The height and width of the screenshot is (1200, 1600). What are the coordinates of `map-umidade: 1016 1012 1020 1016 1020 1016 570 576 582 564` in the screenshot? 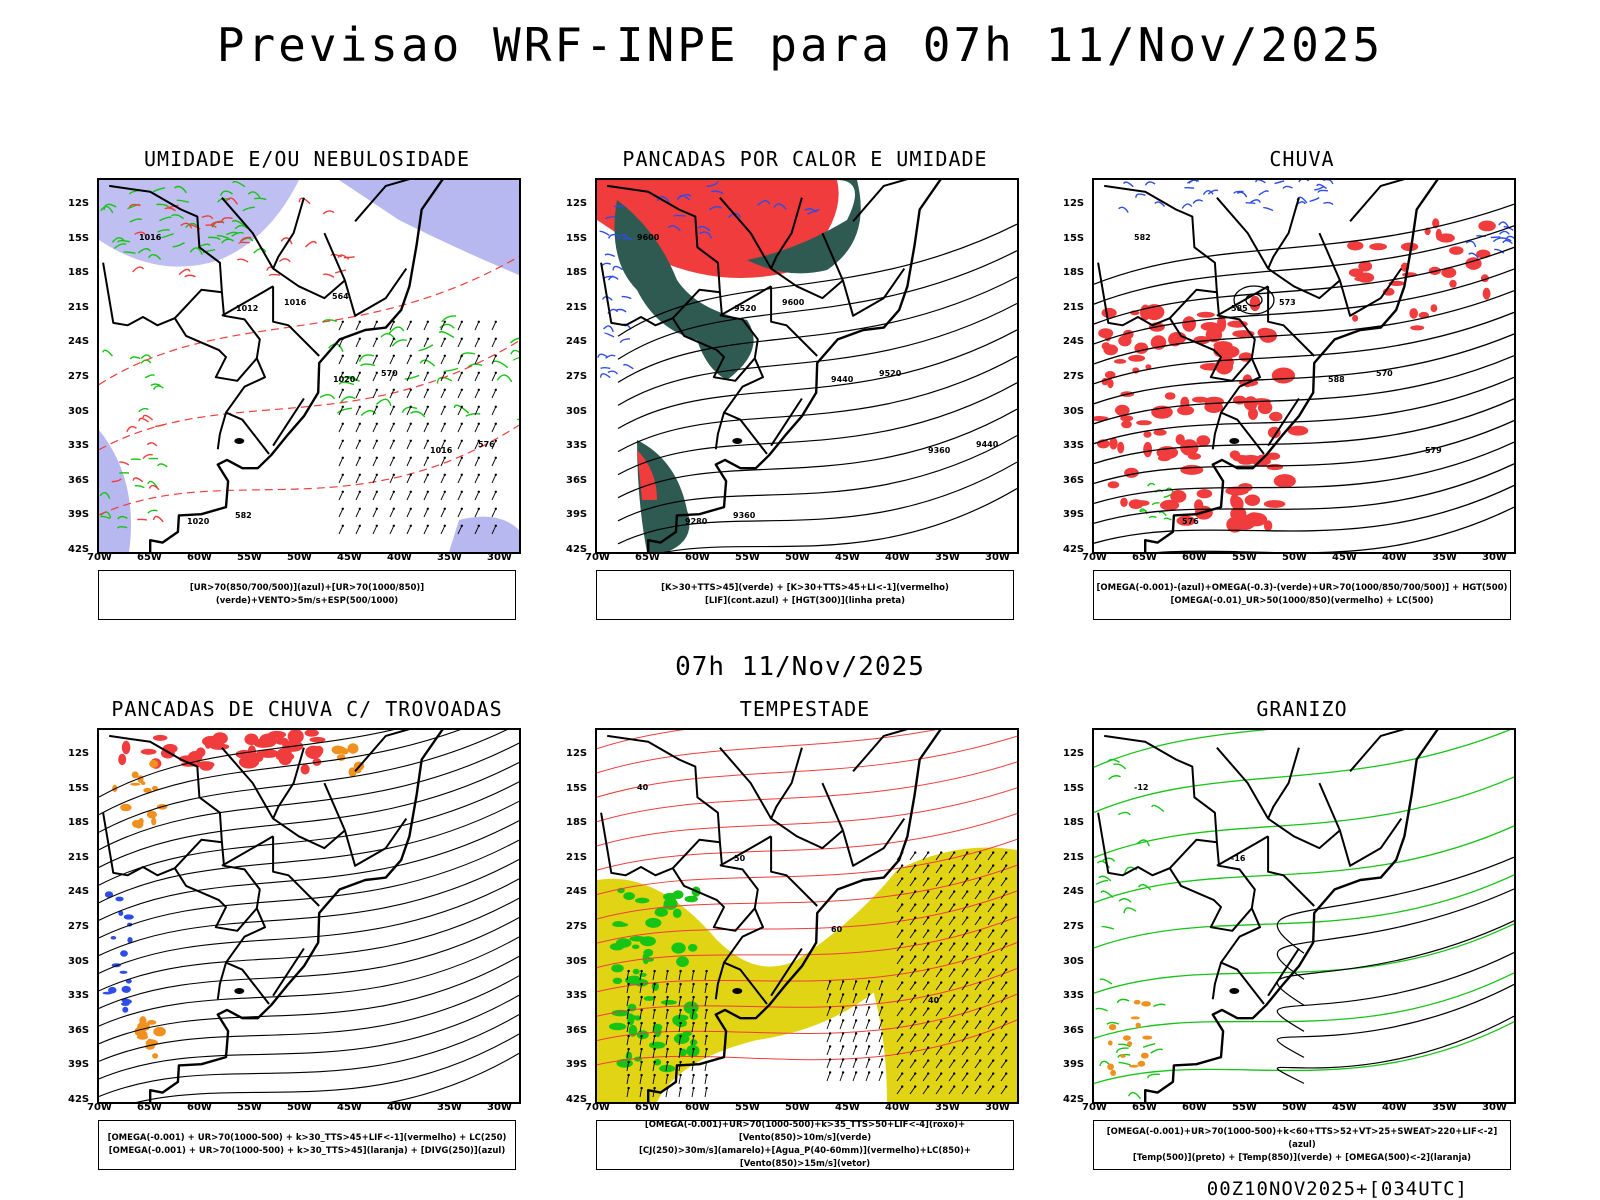 It's located at (309, 366).